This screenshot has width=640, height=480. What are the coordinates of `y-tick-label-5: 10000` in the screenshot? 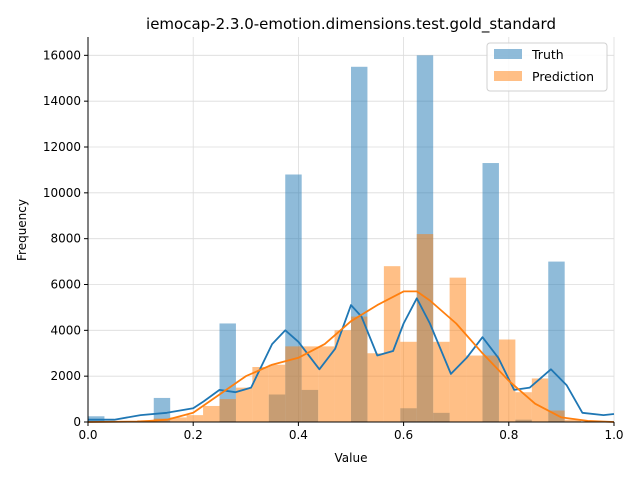 It's located at (62, 193).